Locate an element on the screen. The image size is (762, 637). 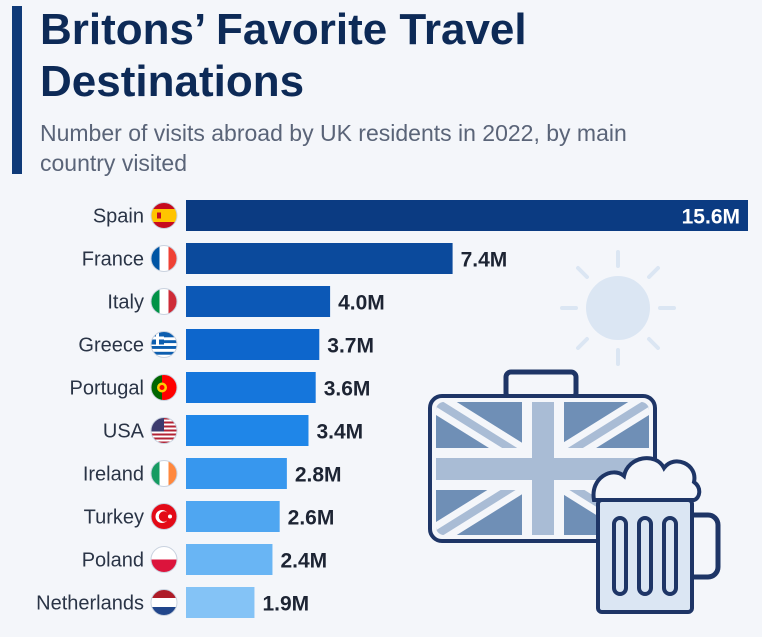
bar-greece is located at coordinates (253, 344).